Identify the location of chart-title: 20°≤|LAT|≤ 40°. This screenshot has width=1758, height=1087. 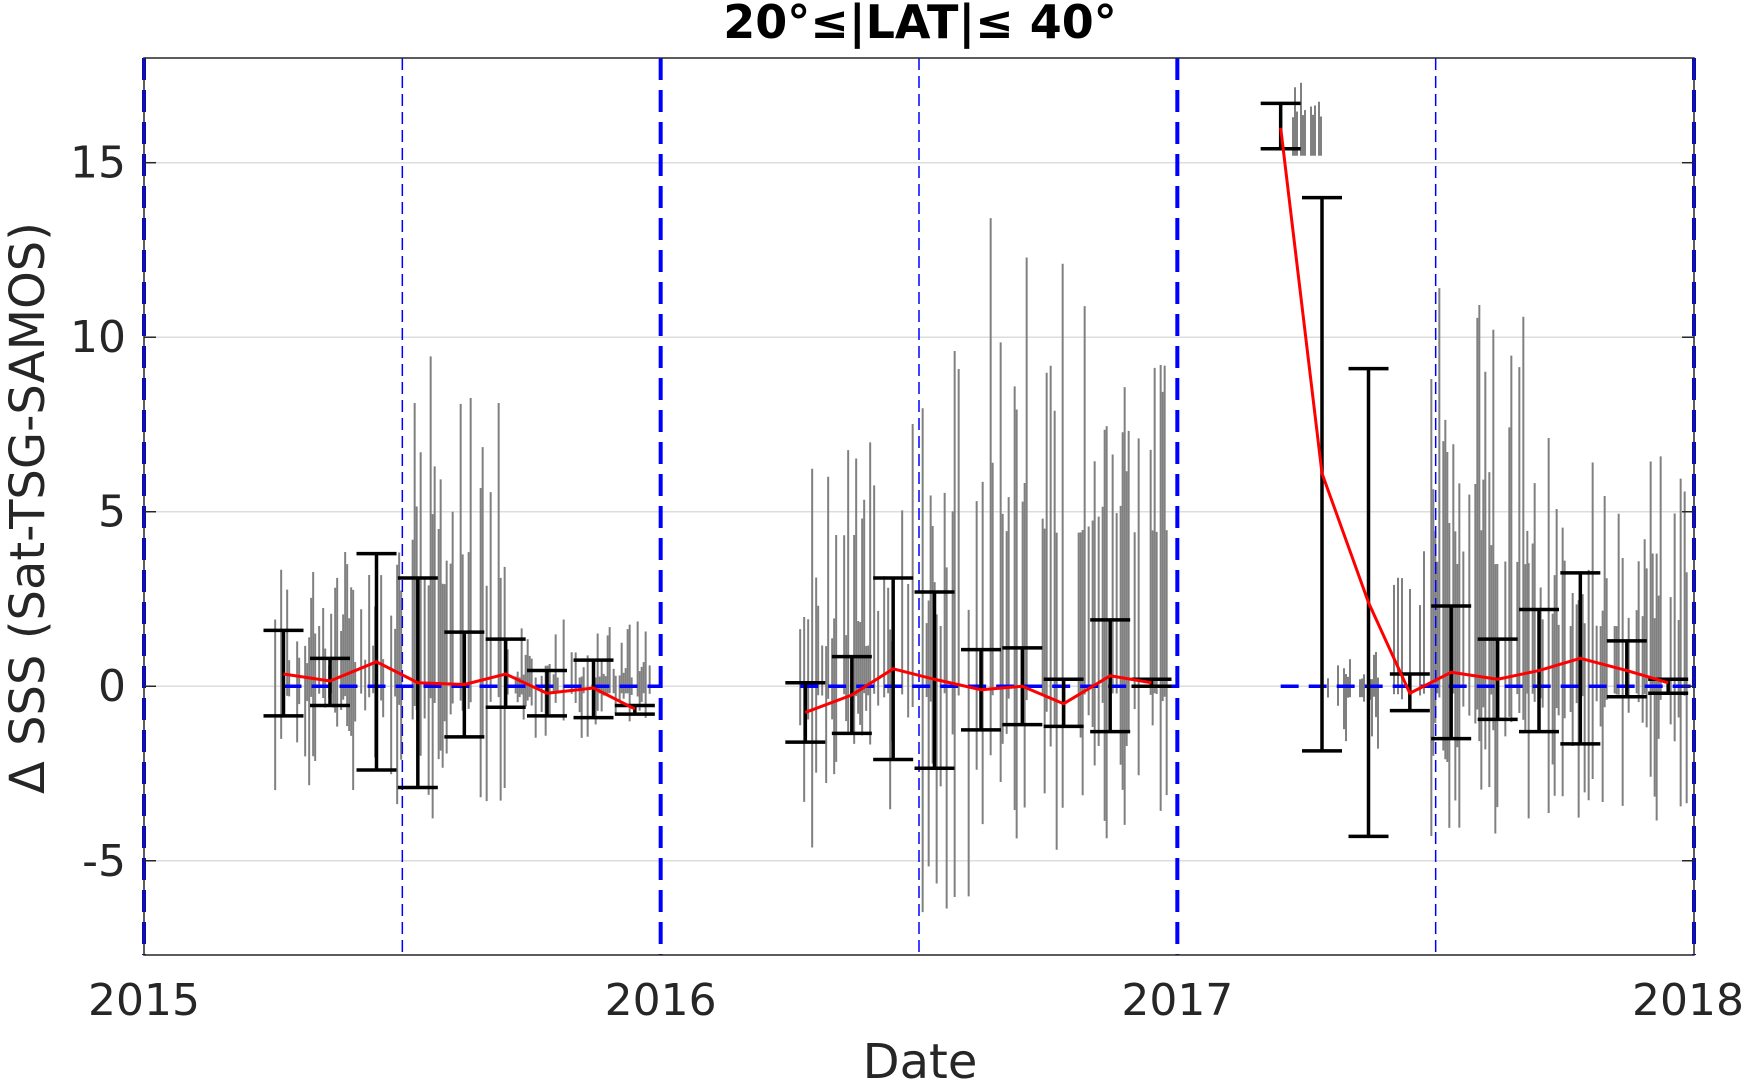
(919, 25).